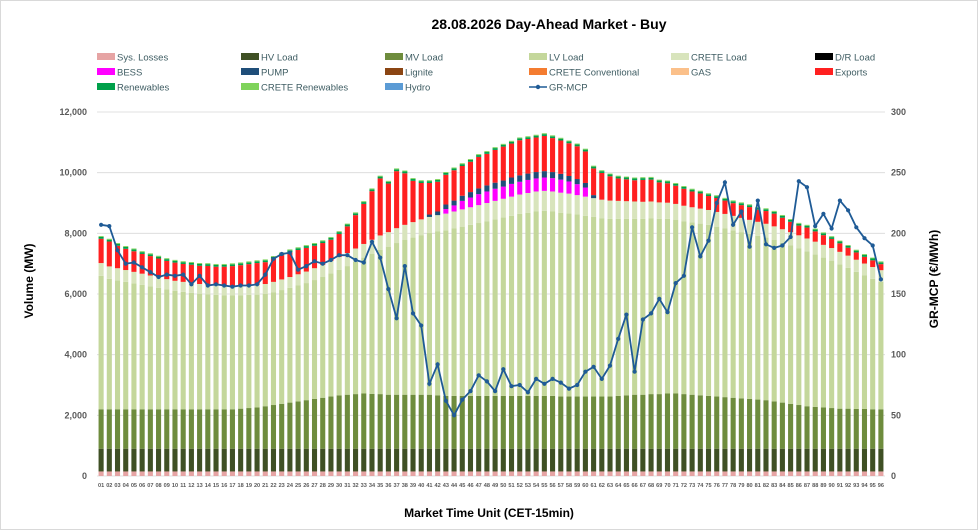 This screenshot has width=978, height=530. Describe the element at coordinates (249, 486) in the screenshot. I see `x-tick-label: 19` at that location.